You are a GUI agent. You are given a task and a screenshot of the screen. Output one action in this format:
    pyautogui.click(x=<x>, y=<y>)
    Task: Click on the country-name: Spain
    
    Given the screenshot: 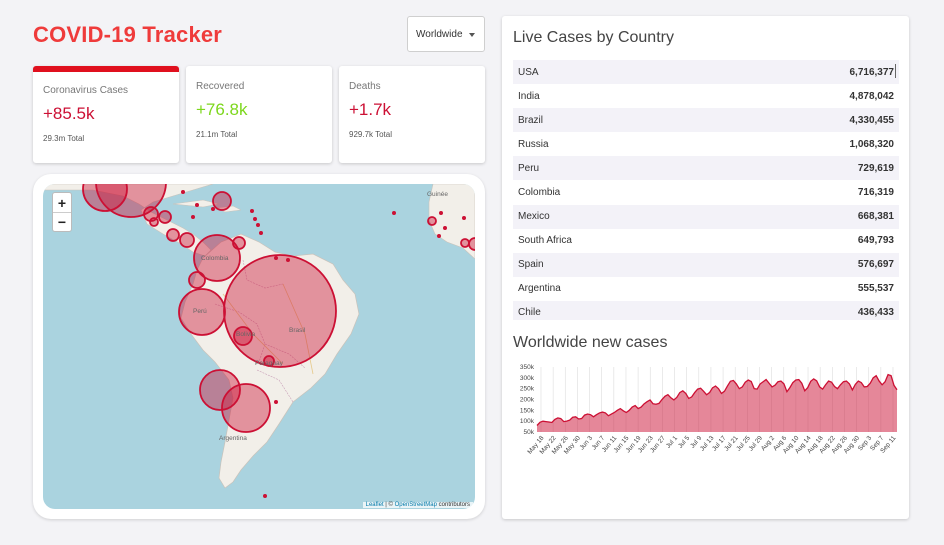 What is the action you would take?
    pyautogui.click(x=531, y=265)
    